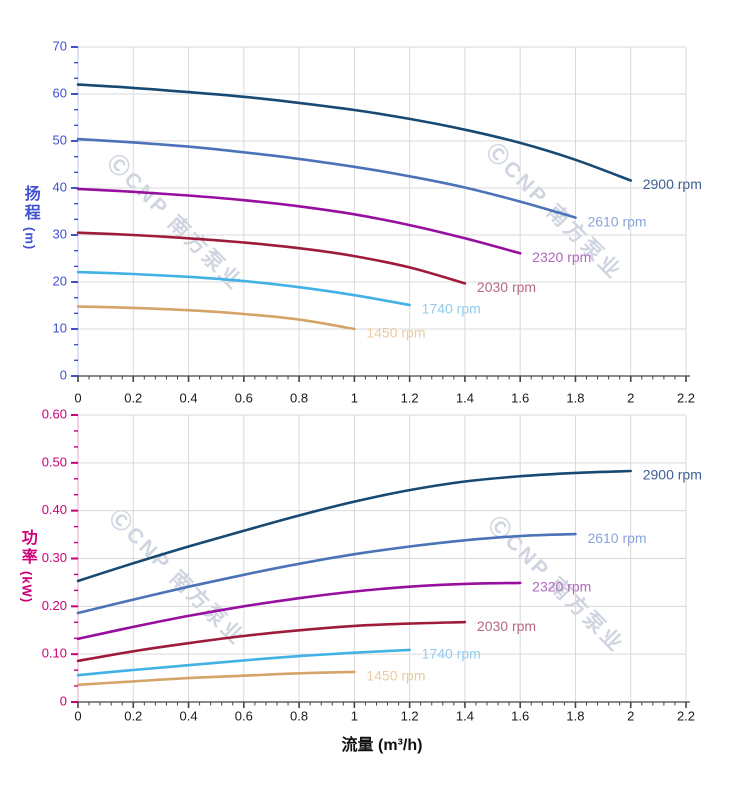  I want to click on series-label-power-2900-rpm: 2900 rpm, so click(672, 475).